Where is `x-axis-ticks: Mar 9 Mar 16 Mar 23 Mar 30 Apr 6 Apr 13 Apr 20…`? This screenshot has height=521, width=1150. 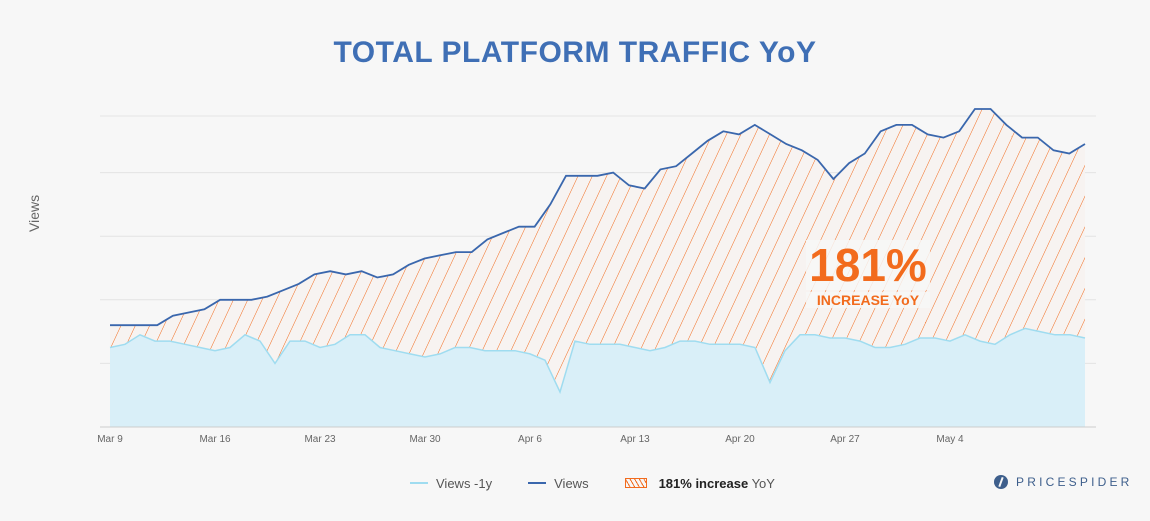 x-axis-ticks: Mar 9 Mar 16 Mar 23 Mar 30 Apr 6 Apr 13 Apr 20… is located at coordinates (530, 439).